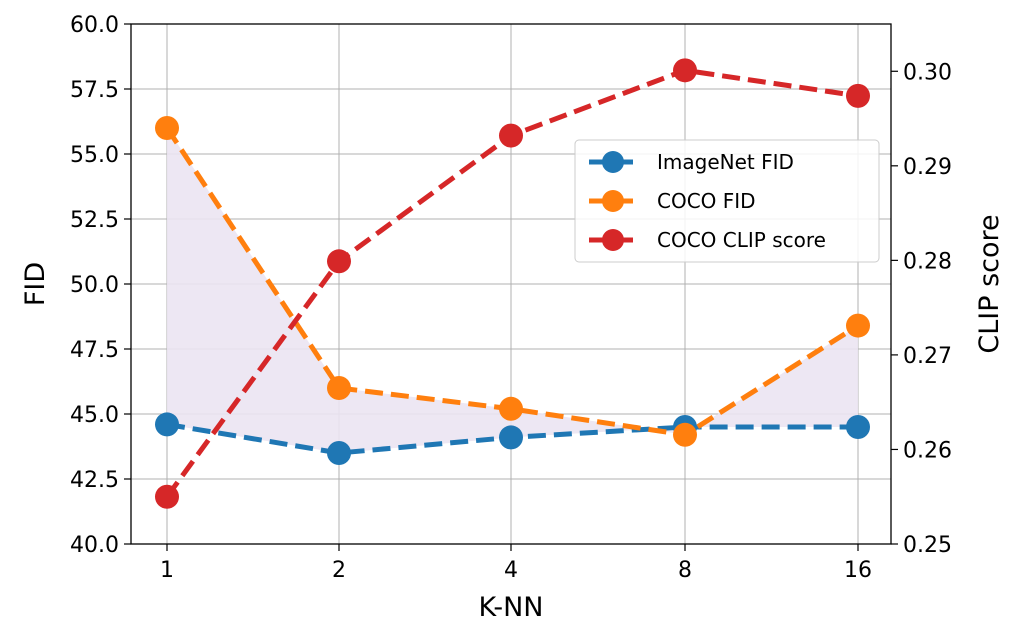 The image size is (1016, 637). I want to click on y2-tick-label: 0.30, so click(927, 72).